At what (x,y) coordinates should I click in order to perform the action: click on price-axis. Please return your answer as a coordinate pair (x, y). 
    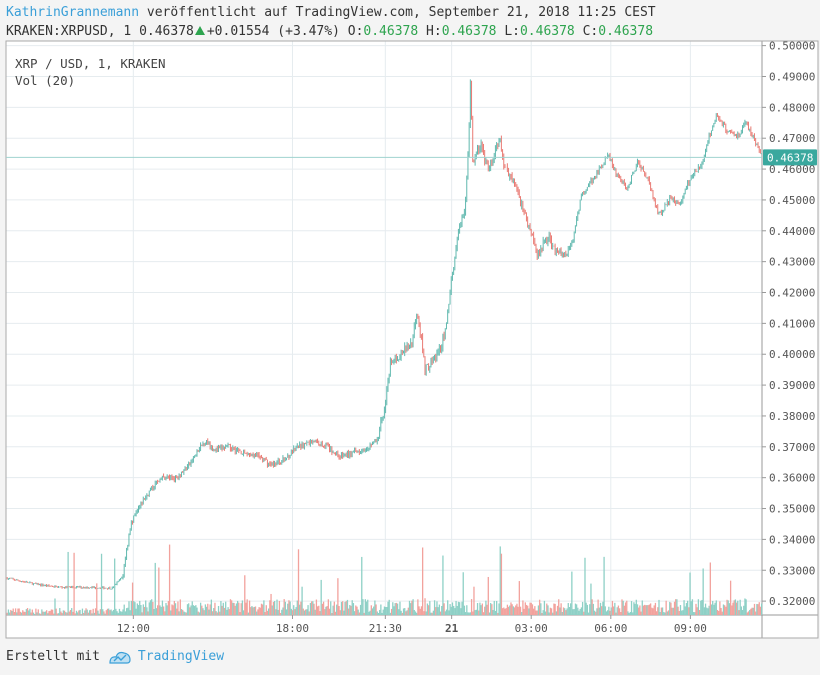
    Looking at the image, I should click on (790, 339).